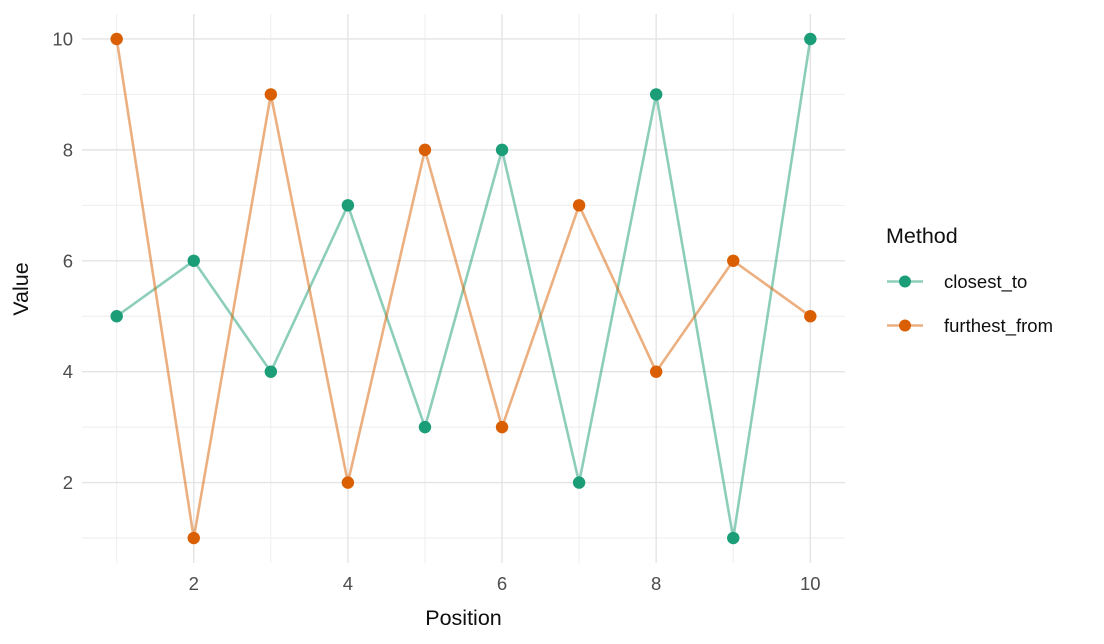  I want to click on legend-title: Method, so click(922, 236).